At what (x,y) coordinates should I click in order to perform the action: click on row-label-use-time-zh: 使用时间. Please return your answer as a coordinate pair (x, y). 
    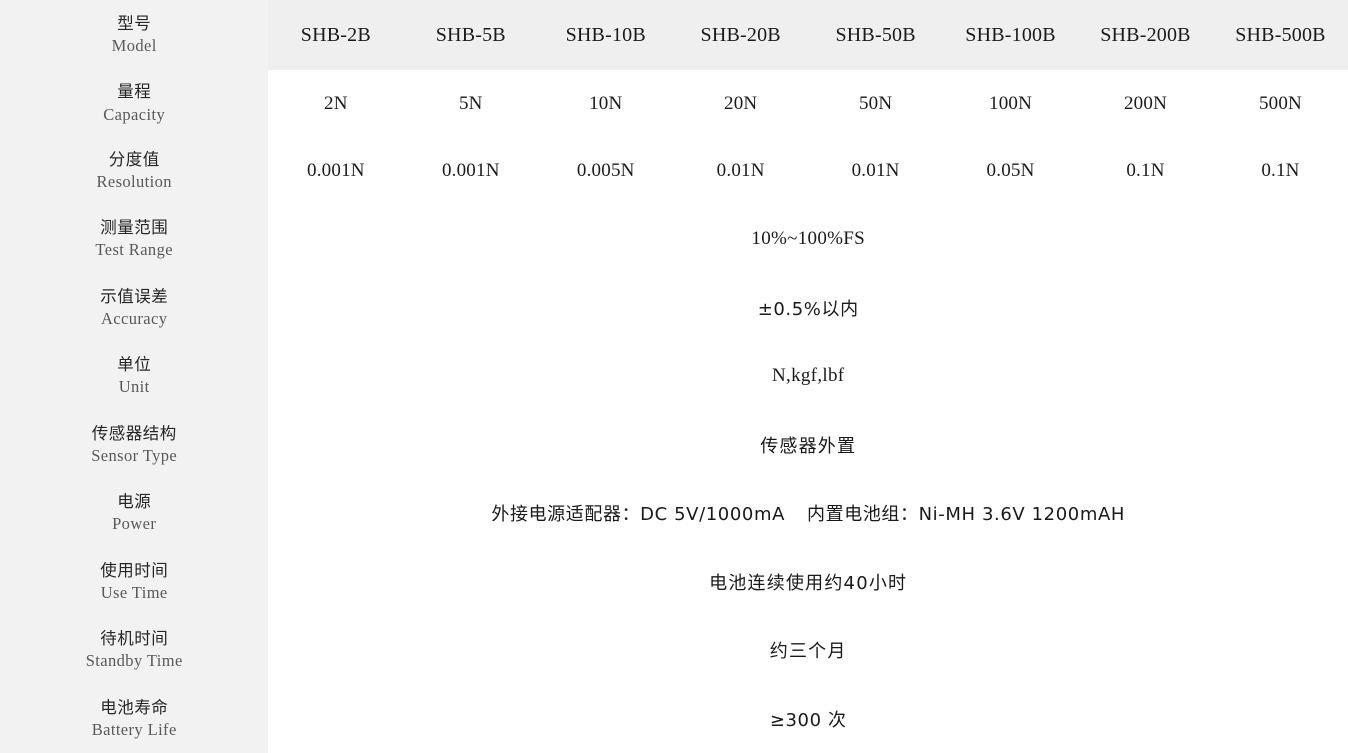
    Looking at the image, I should click on (134, 571).